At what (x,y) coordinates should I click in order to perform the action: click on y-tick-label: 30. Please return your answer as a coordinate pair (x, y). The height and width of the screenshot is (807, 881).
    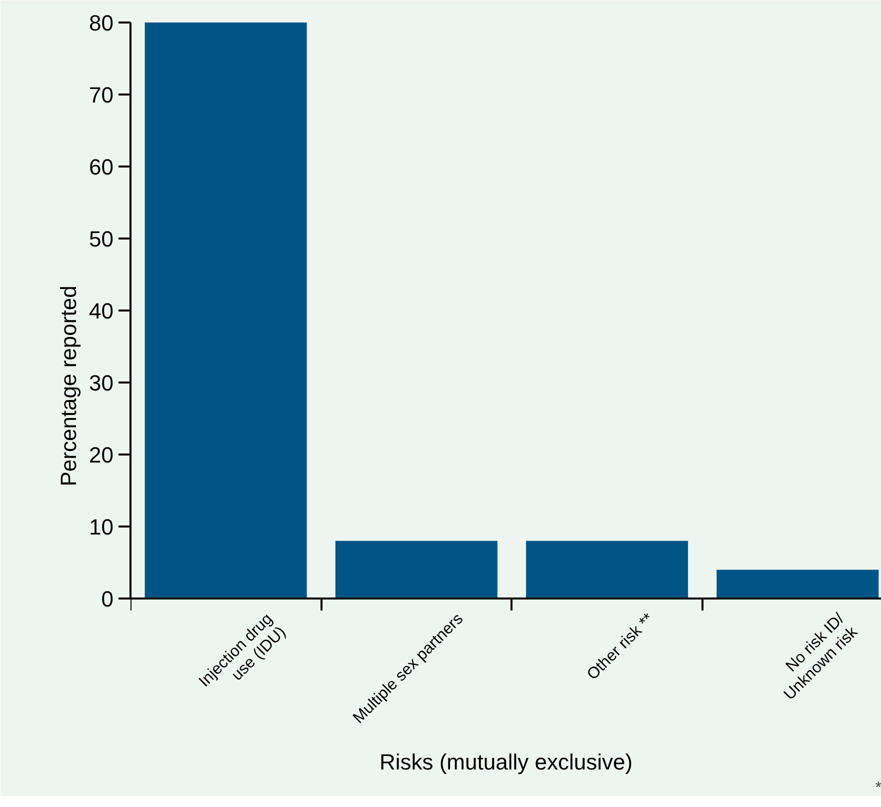
    Looking at the image, I should click on (101, 383).